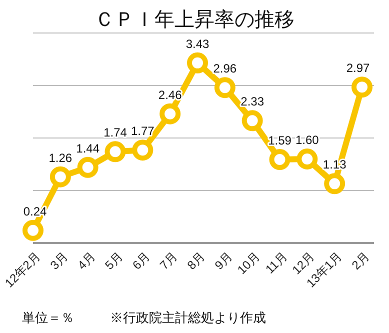 The width and height of the screenshot is (389, 333). Describe the element at coordinates (23, 269) in the screenshot. I see `x-tick-label: 12年2月` at that location.